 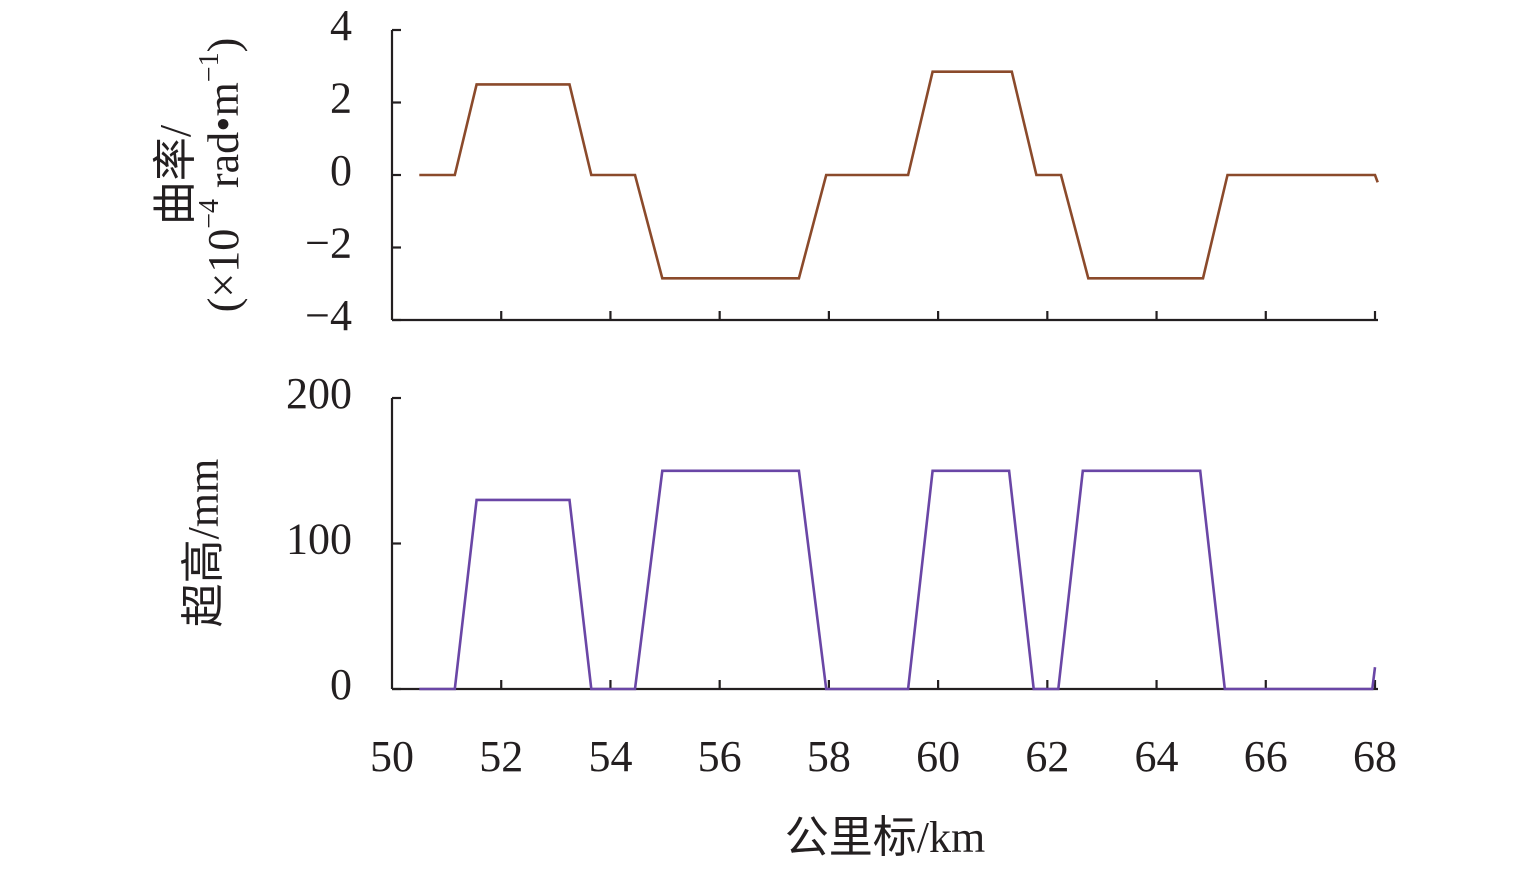 I want to click on curvature-y-label-exponent: −4, so click(x=209, y=214).